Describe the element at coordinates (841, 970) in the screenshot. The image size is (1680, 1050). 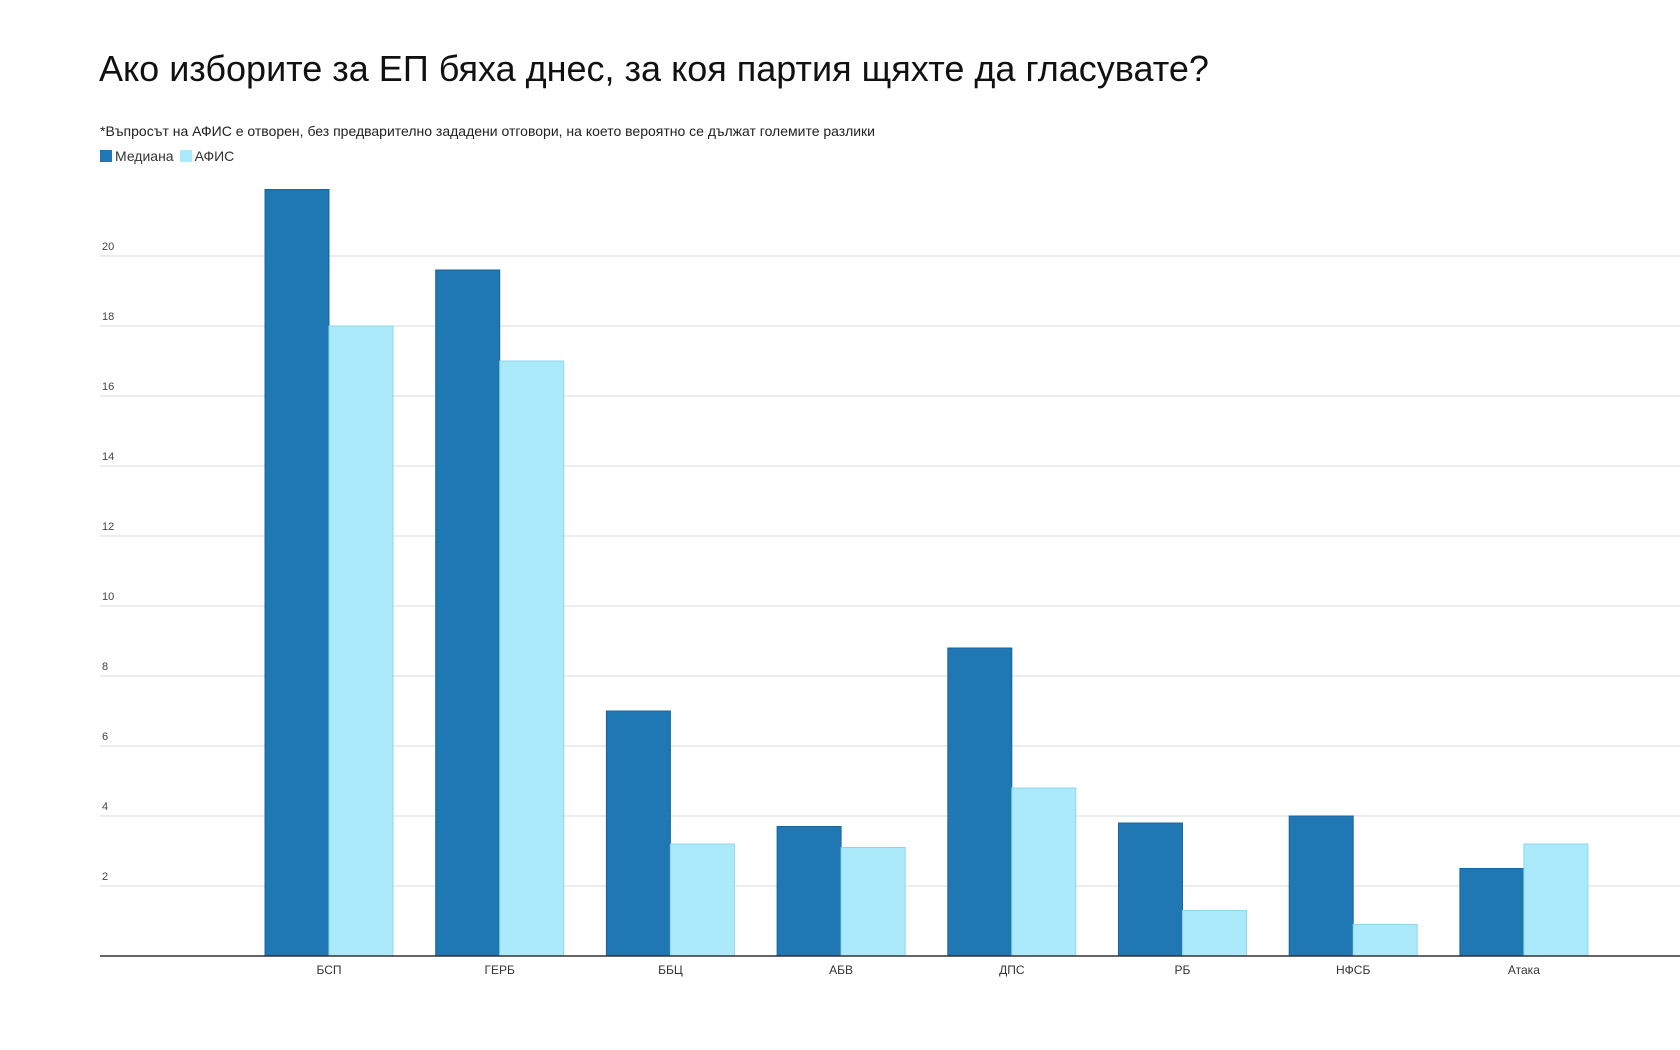
I see `x-tick-label-3: АБВ` at that location.